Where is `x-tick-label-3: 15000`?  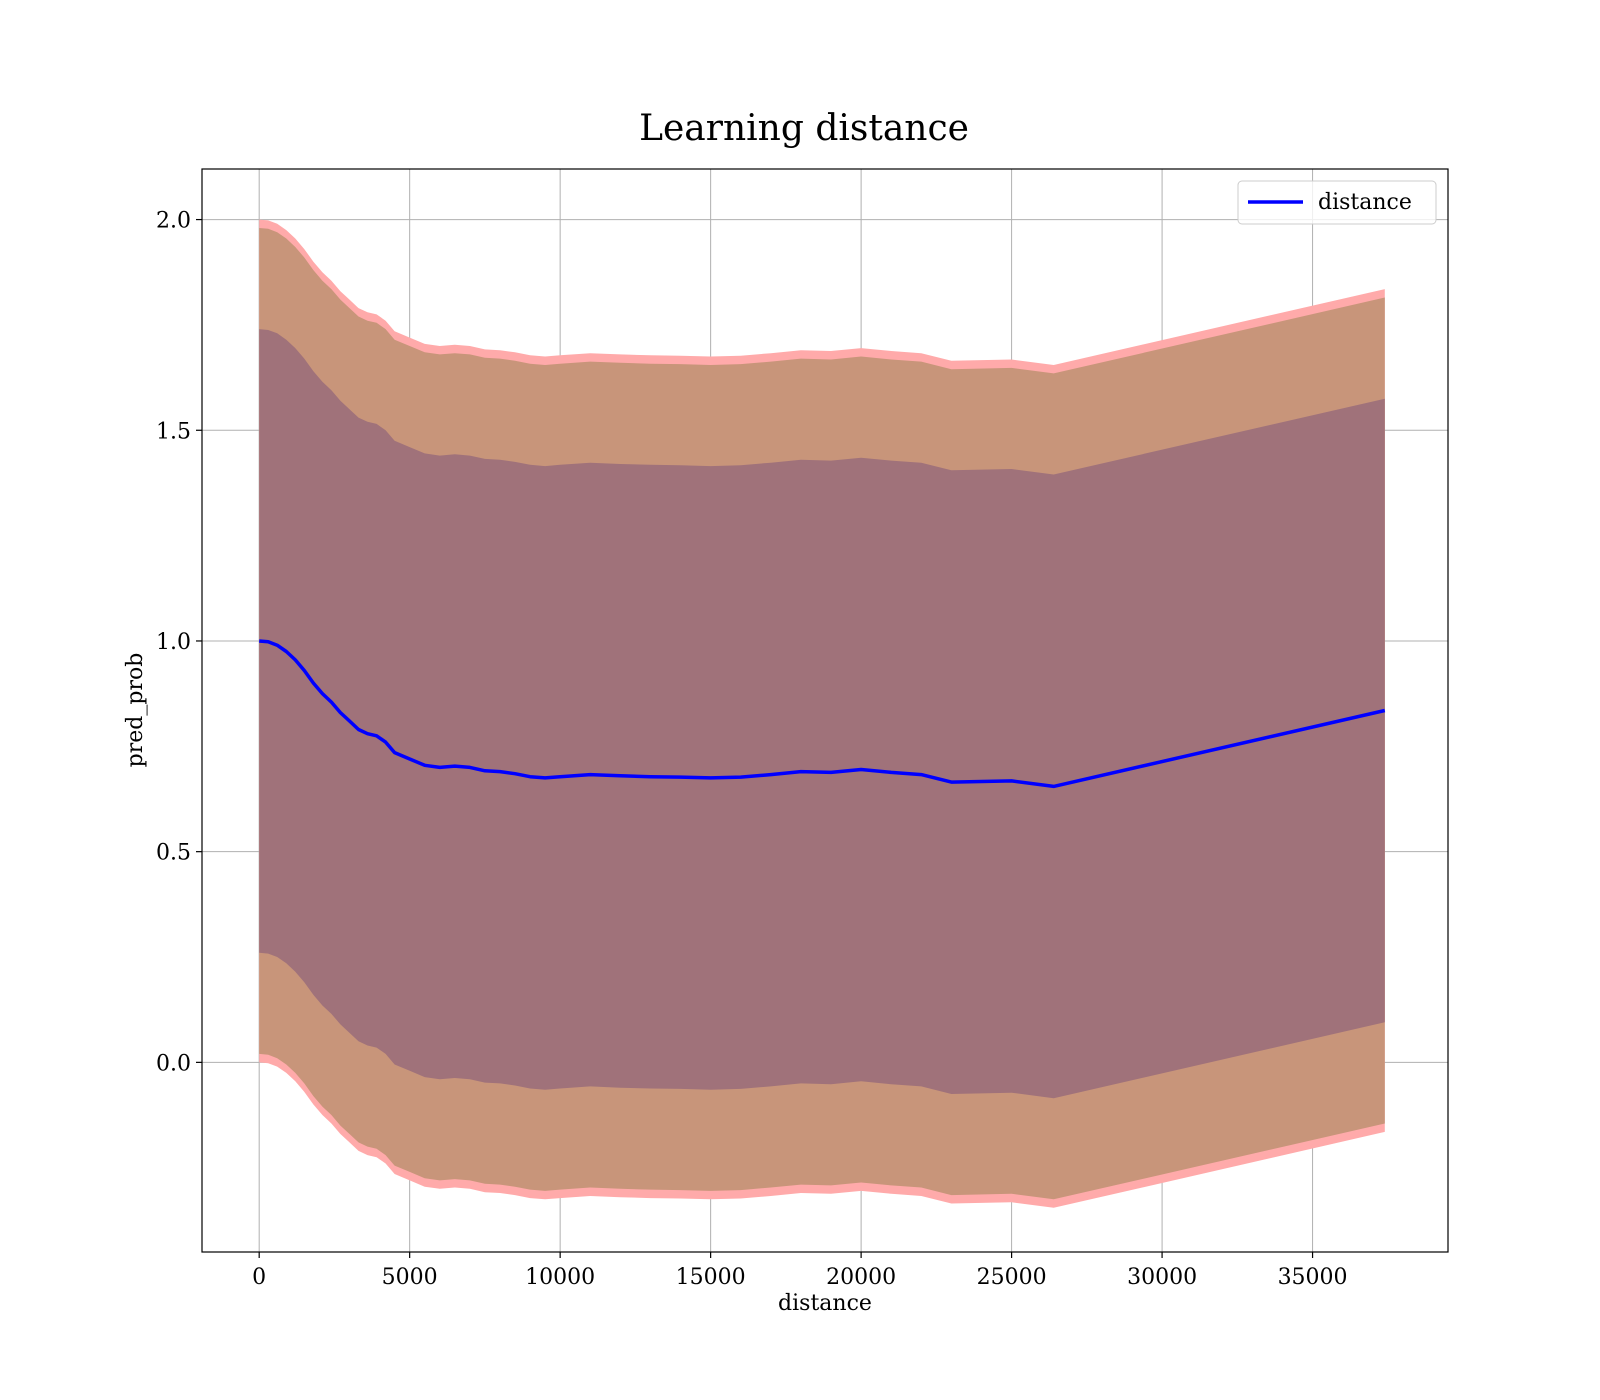 x-tick-label-3: 15000 is located at coordinates (711, 1277).